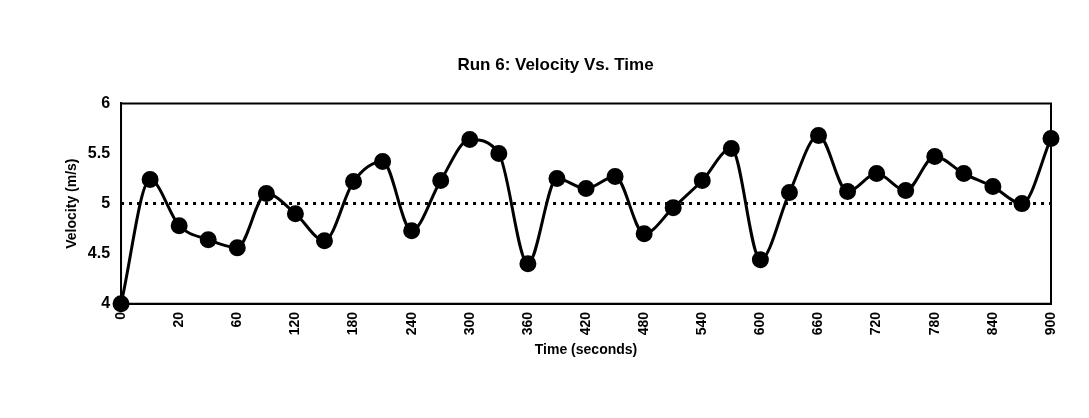  I want to click on x-tick-label: 720, so click(875, 323).